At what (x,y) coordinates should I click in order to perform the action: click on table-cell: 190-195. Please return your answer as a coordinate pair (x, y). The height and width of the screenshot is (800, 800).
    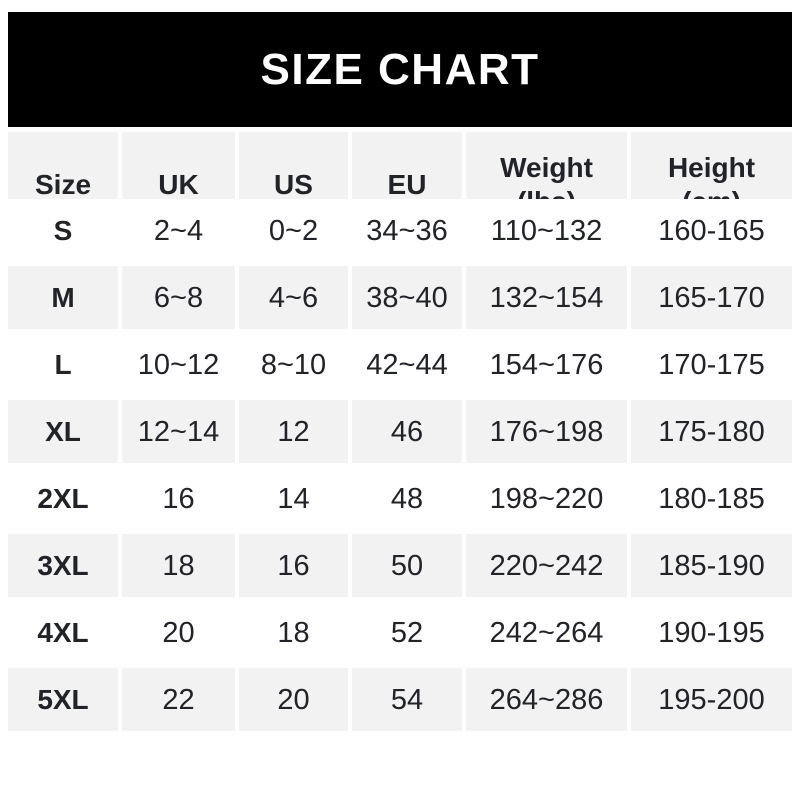
    Looking at the image, I should click on (711, 632).